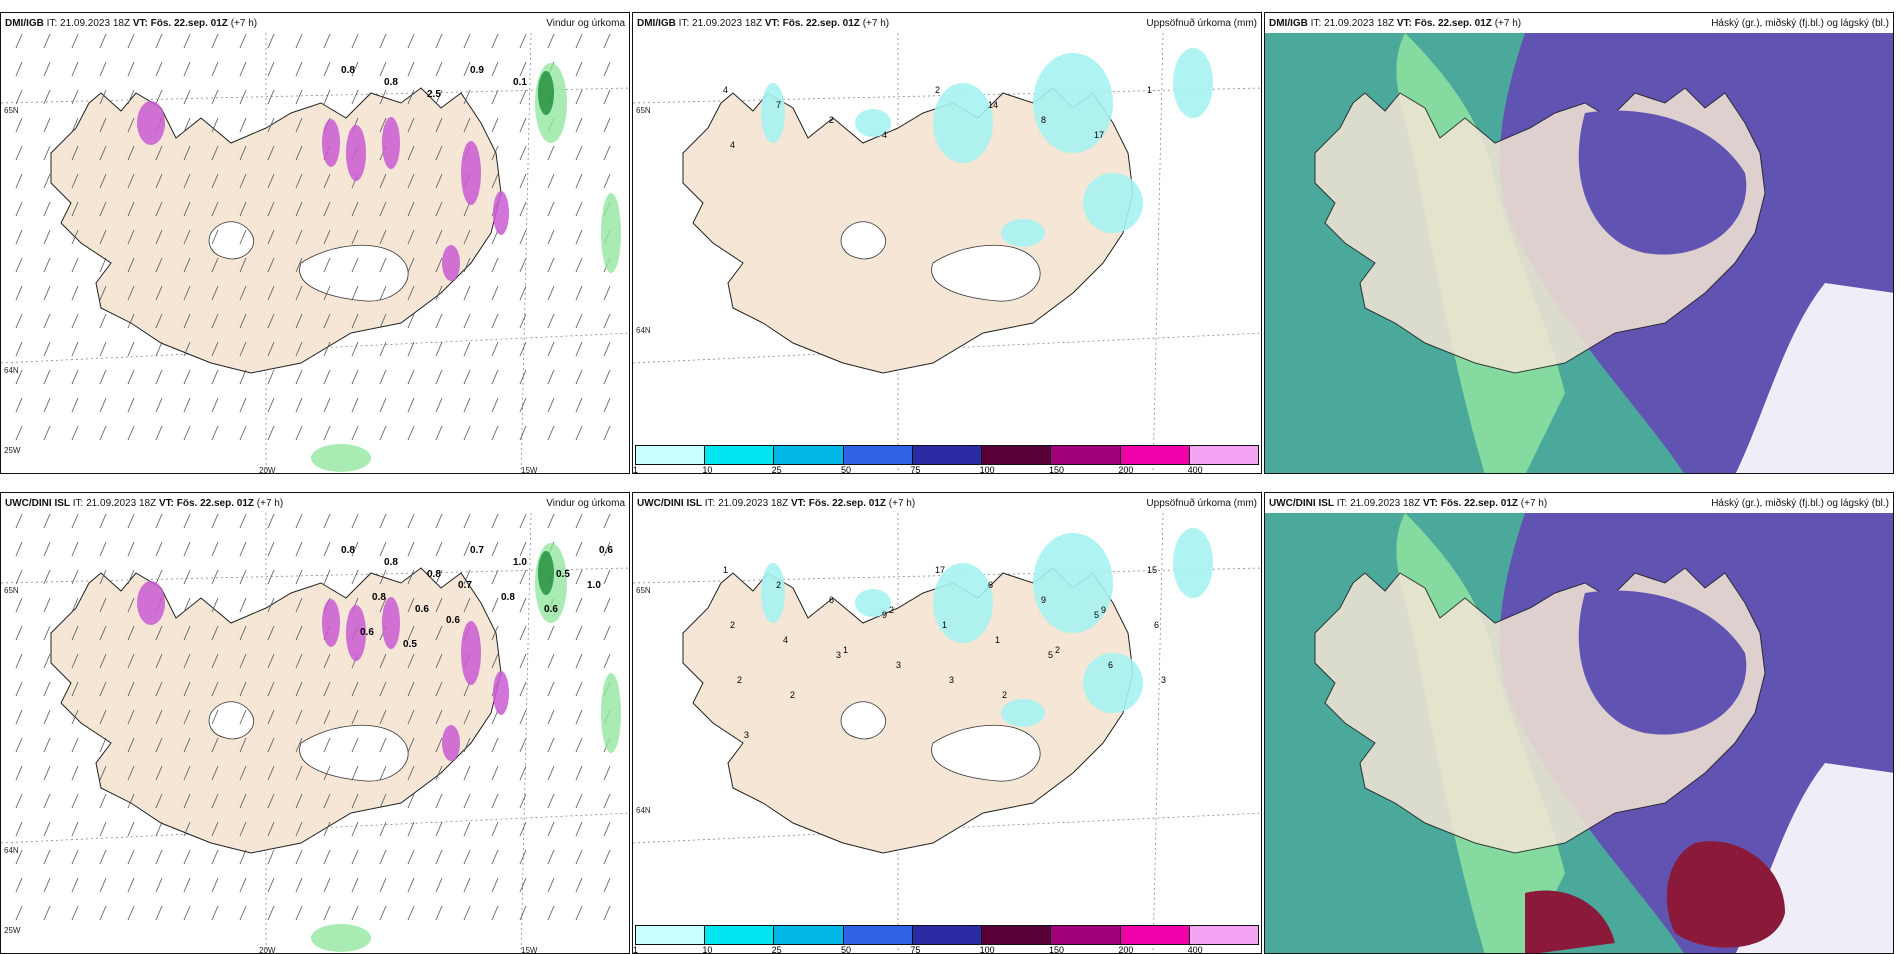  What do you see at coordinates (1158, 253) in the screenshot?
I see `longitude-line` at bounding box center [1158, 253].